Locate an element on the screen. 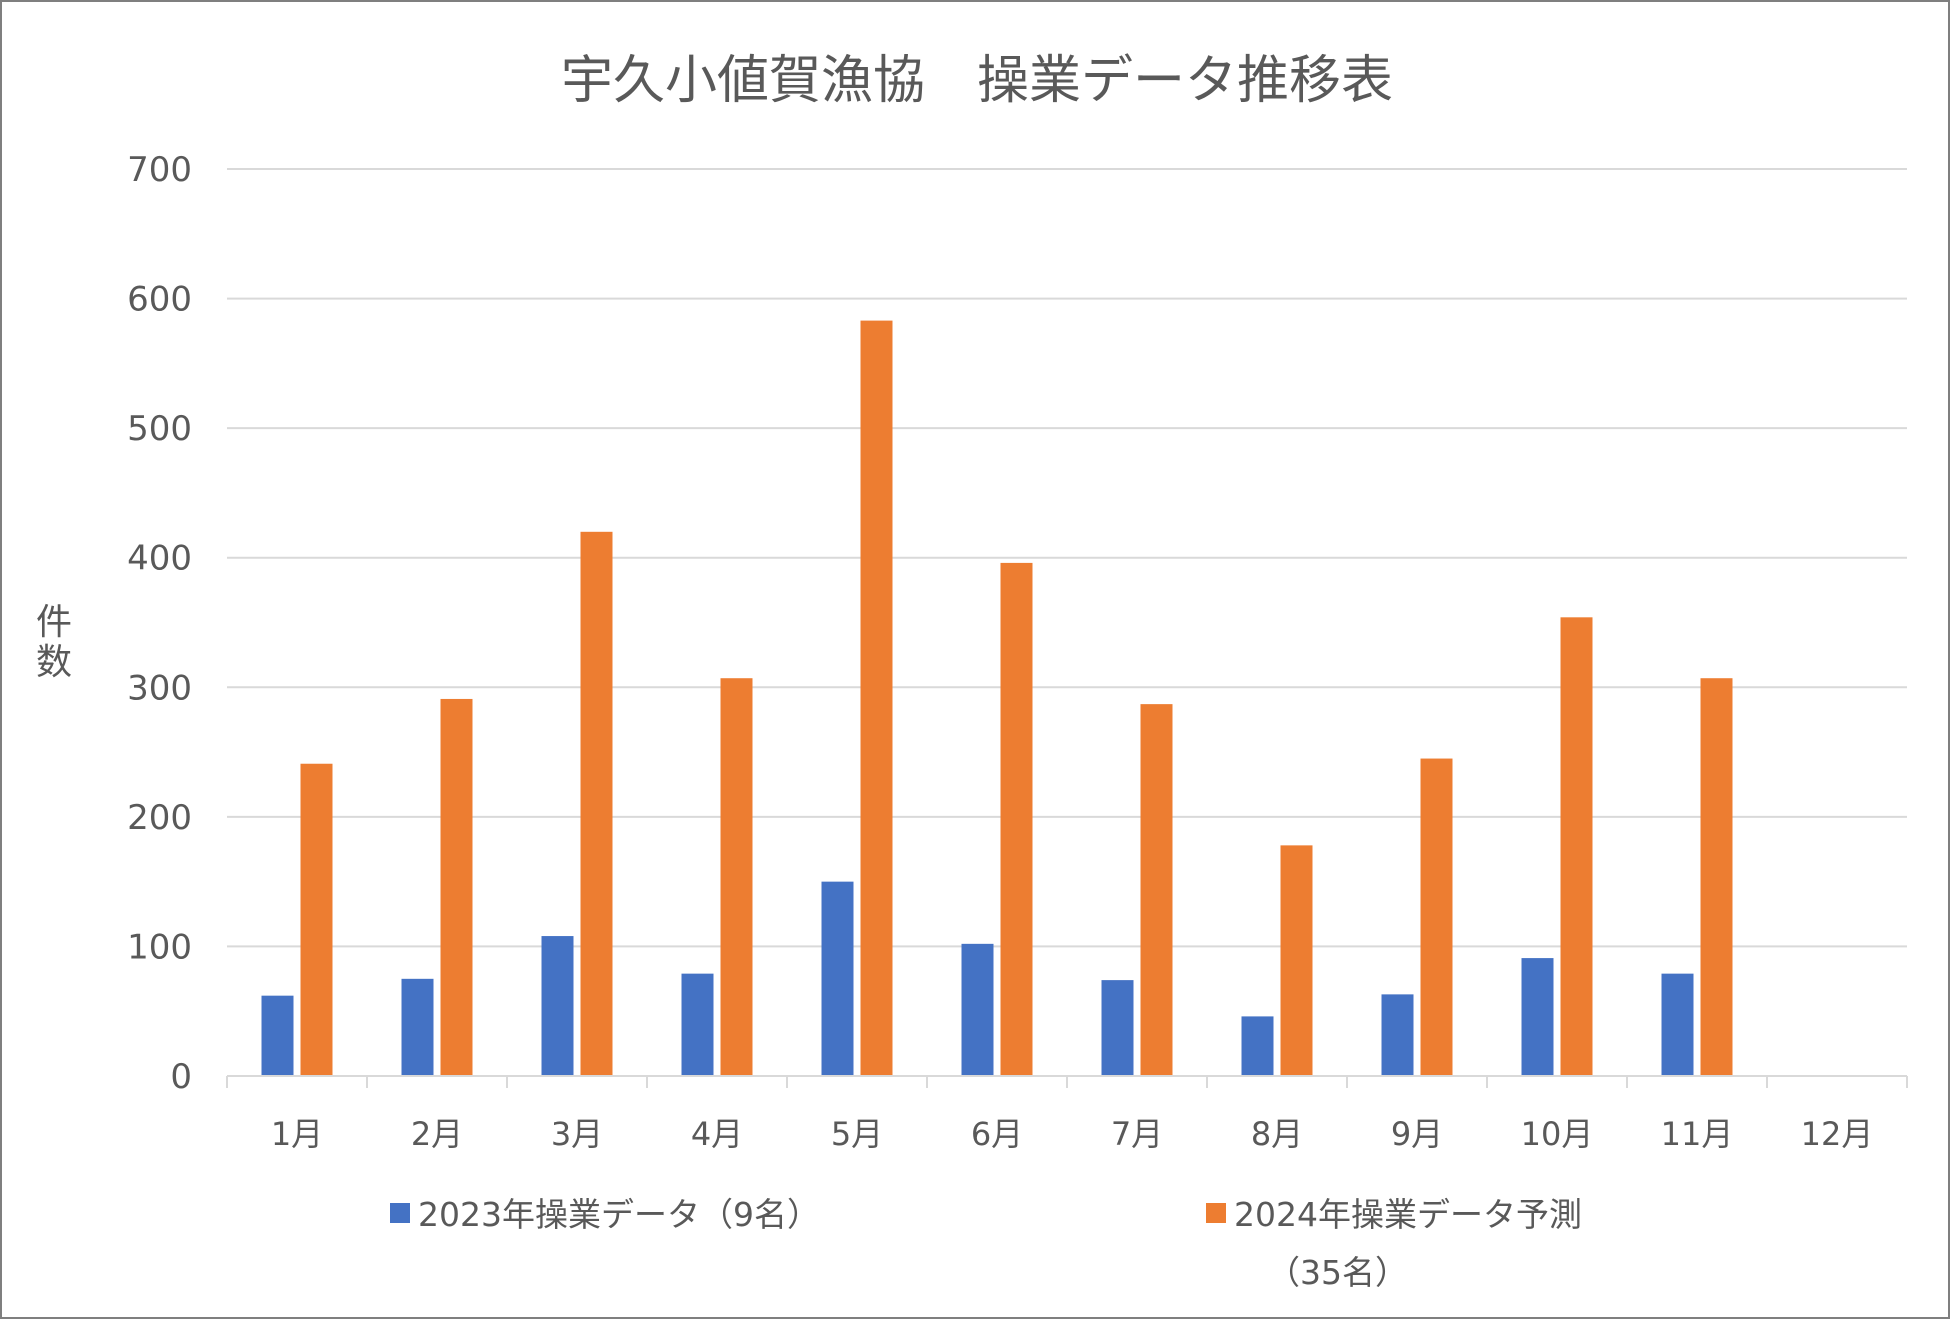  y-tick-label: 600 is located at coordinates (159, 300).